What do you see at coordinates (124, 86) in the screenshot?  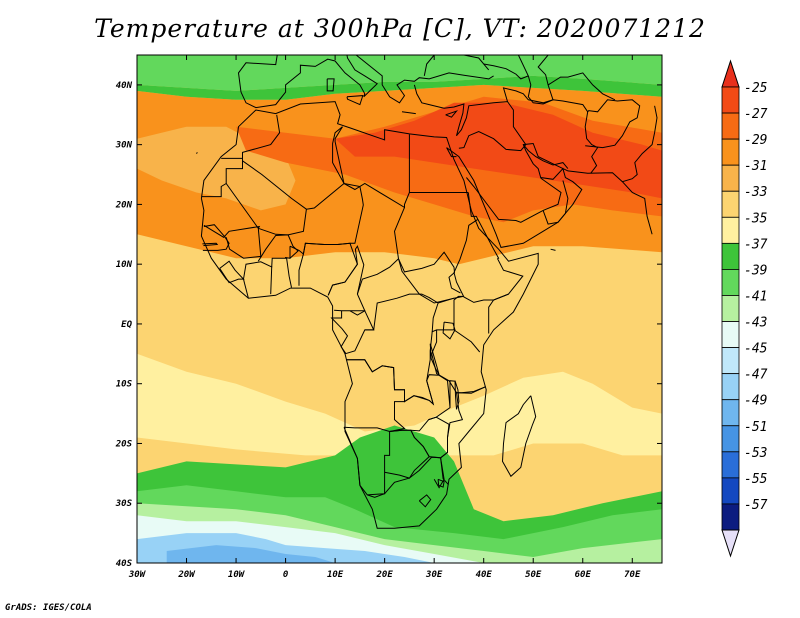 I see `lat-tick-label: 40N` at bounding box center [124, 86].